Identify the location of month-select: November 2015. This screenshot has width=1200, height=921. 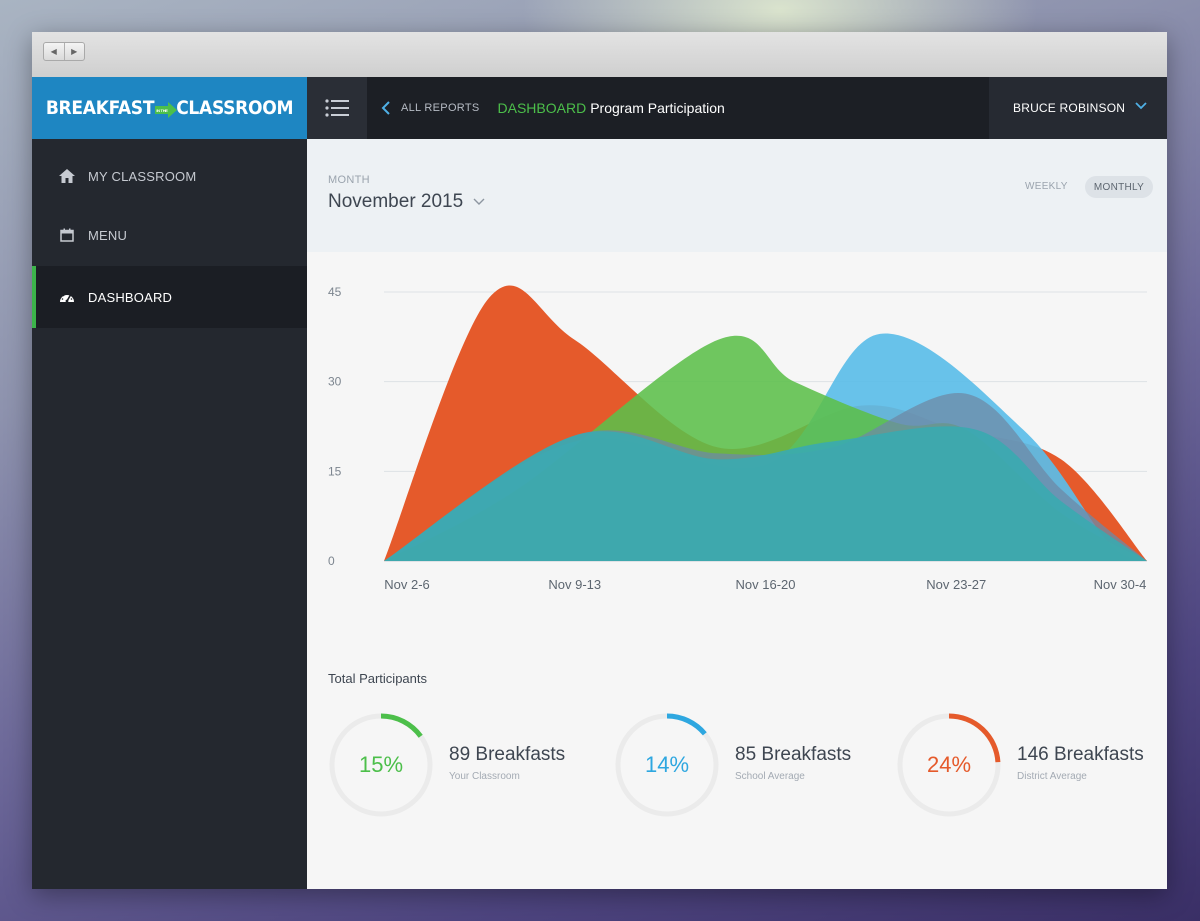
(406, 202).